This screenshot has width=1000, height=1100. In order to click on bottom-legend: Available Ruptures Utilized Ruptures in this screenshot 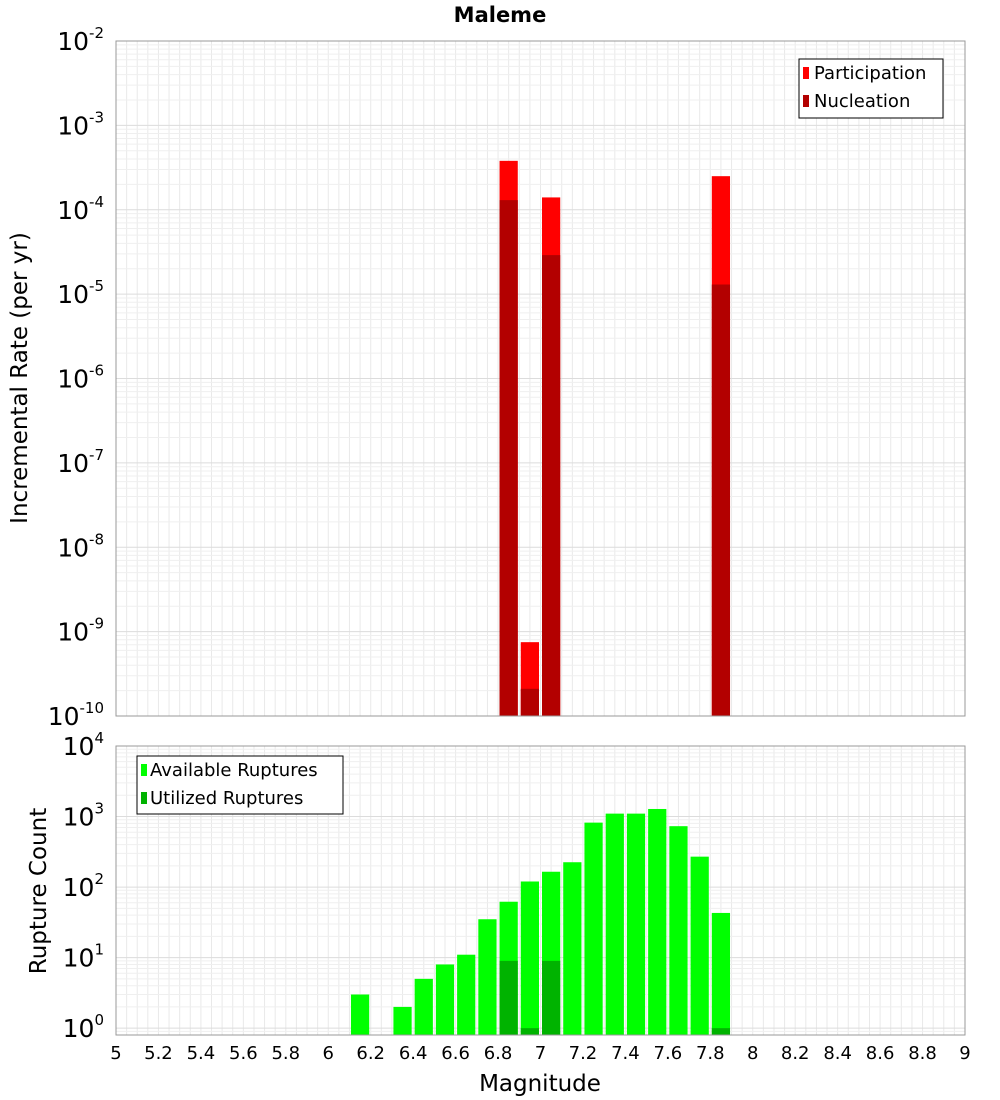, I will do `click(240, 785)`.